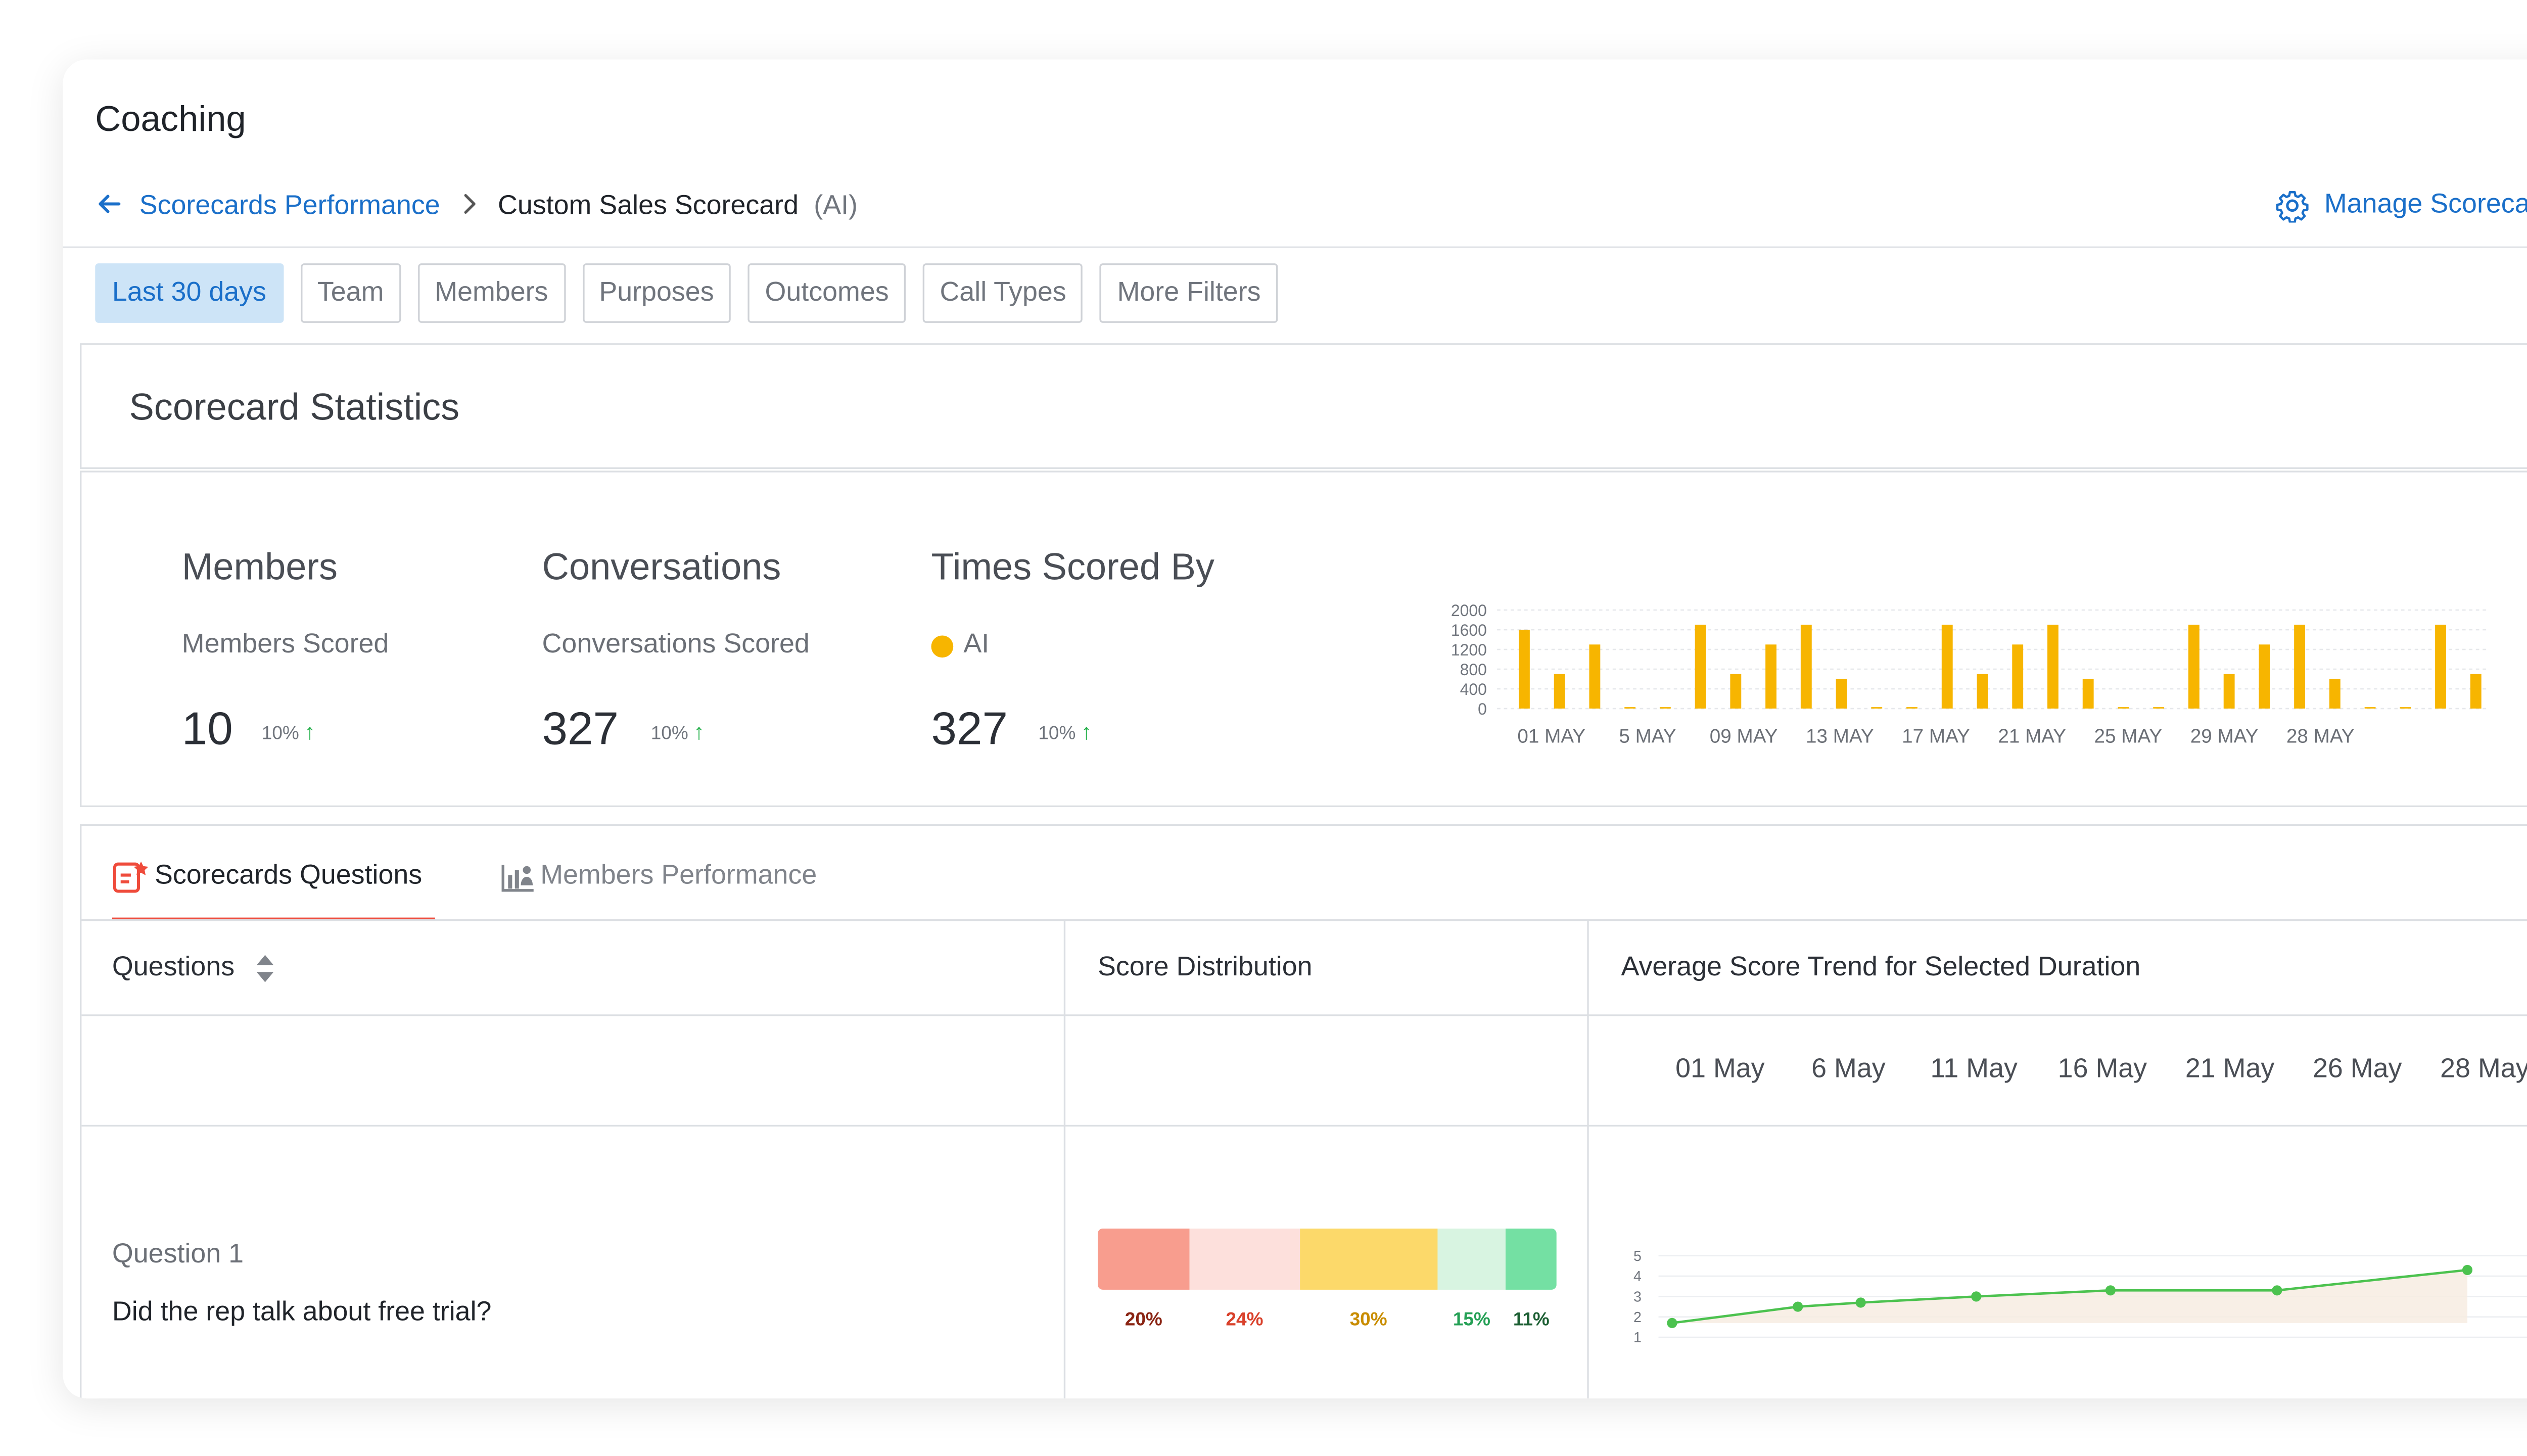 The height and width of the screenshot is (1456, 2527). I want to click on bar-chart-x-tick: 13 MAY, so click(1840, 736).